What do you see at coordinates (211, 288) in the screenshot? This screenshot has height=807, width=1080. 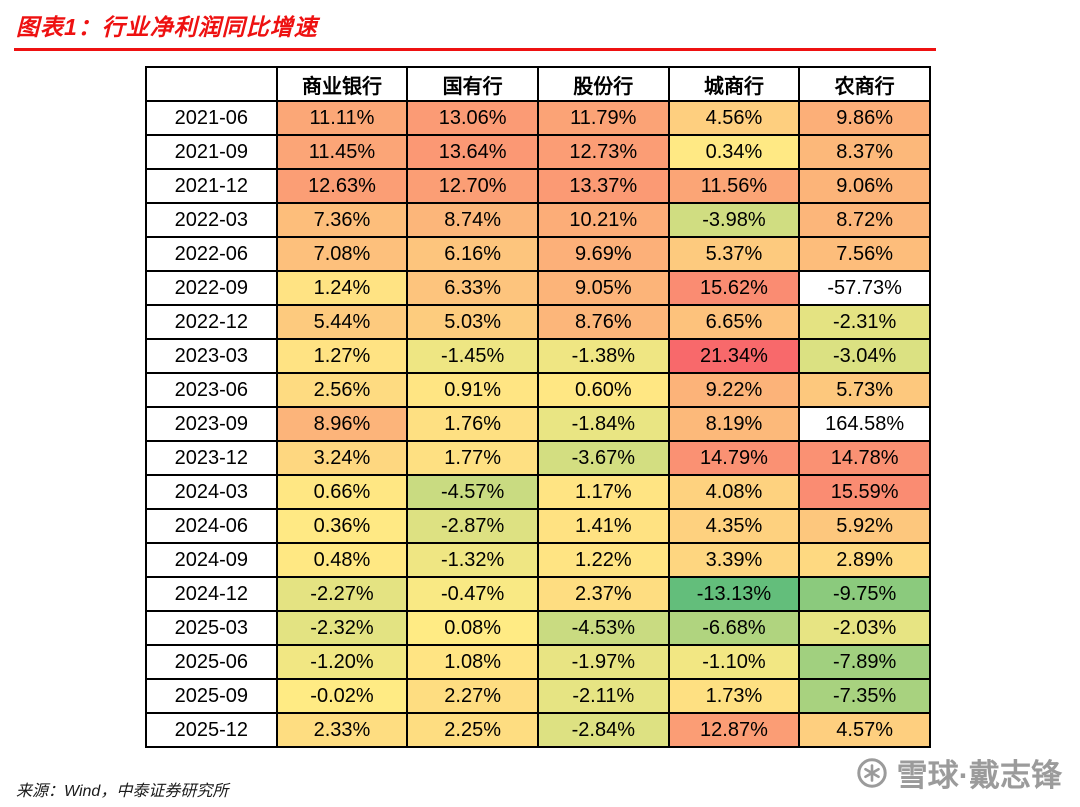 I see `row-header: 2022-09` at bounding box center [211, 288].